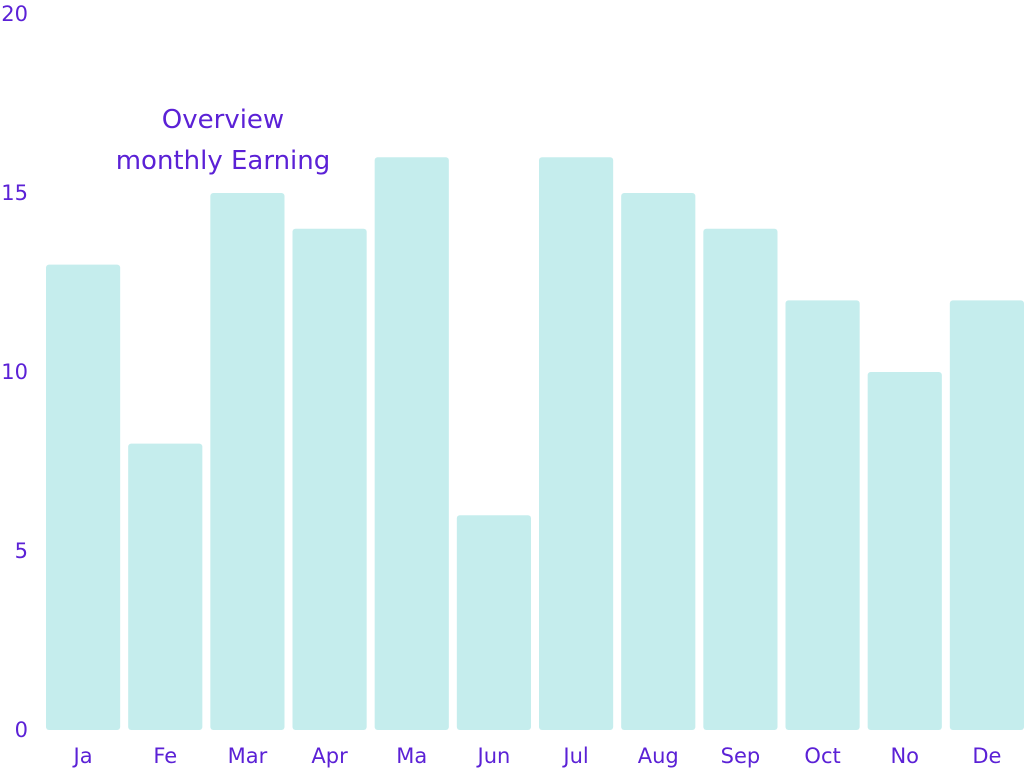  Describe the element at coordinates (986, 515) in the screenshot. I see `bar-de` at that location.